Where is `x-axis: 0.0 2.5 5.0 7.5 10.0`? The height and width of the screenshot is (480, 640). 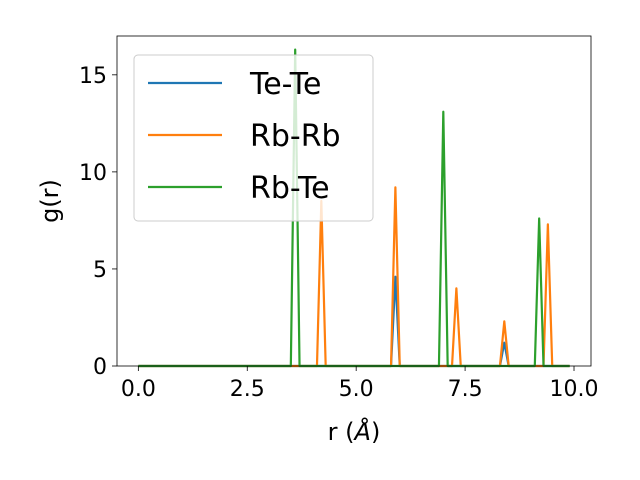 x-axis: 0.0 2.5 5.0 7.5 10.0 is located at coordinates (360, 384).